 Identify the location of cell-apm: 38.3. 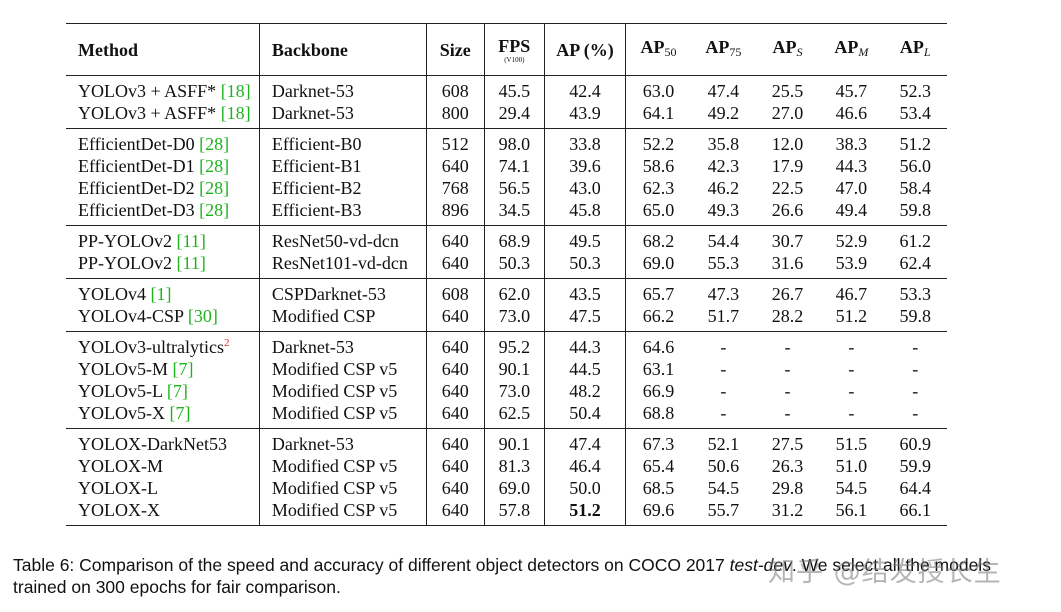
(851, 144).